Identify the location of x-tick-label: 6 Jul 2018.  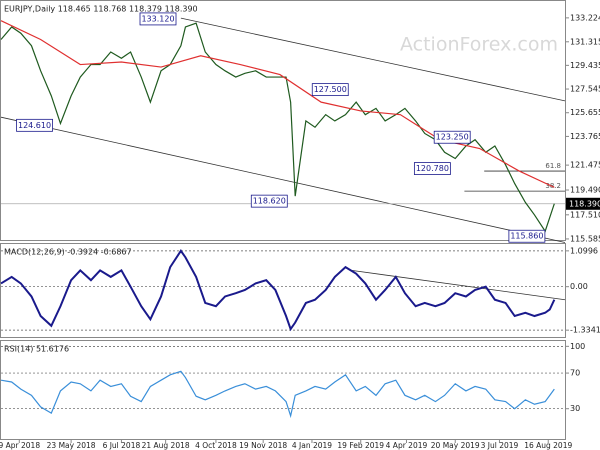
(122, 445).